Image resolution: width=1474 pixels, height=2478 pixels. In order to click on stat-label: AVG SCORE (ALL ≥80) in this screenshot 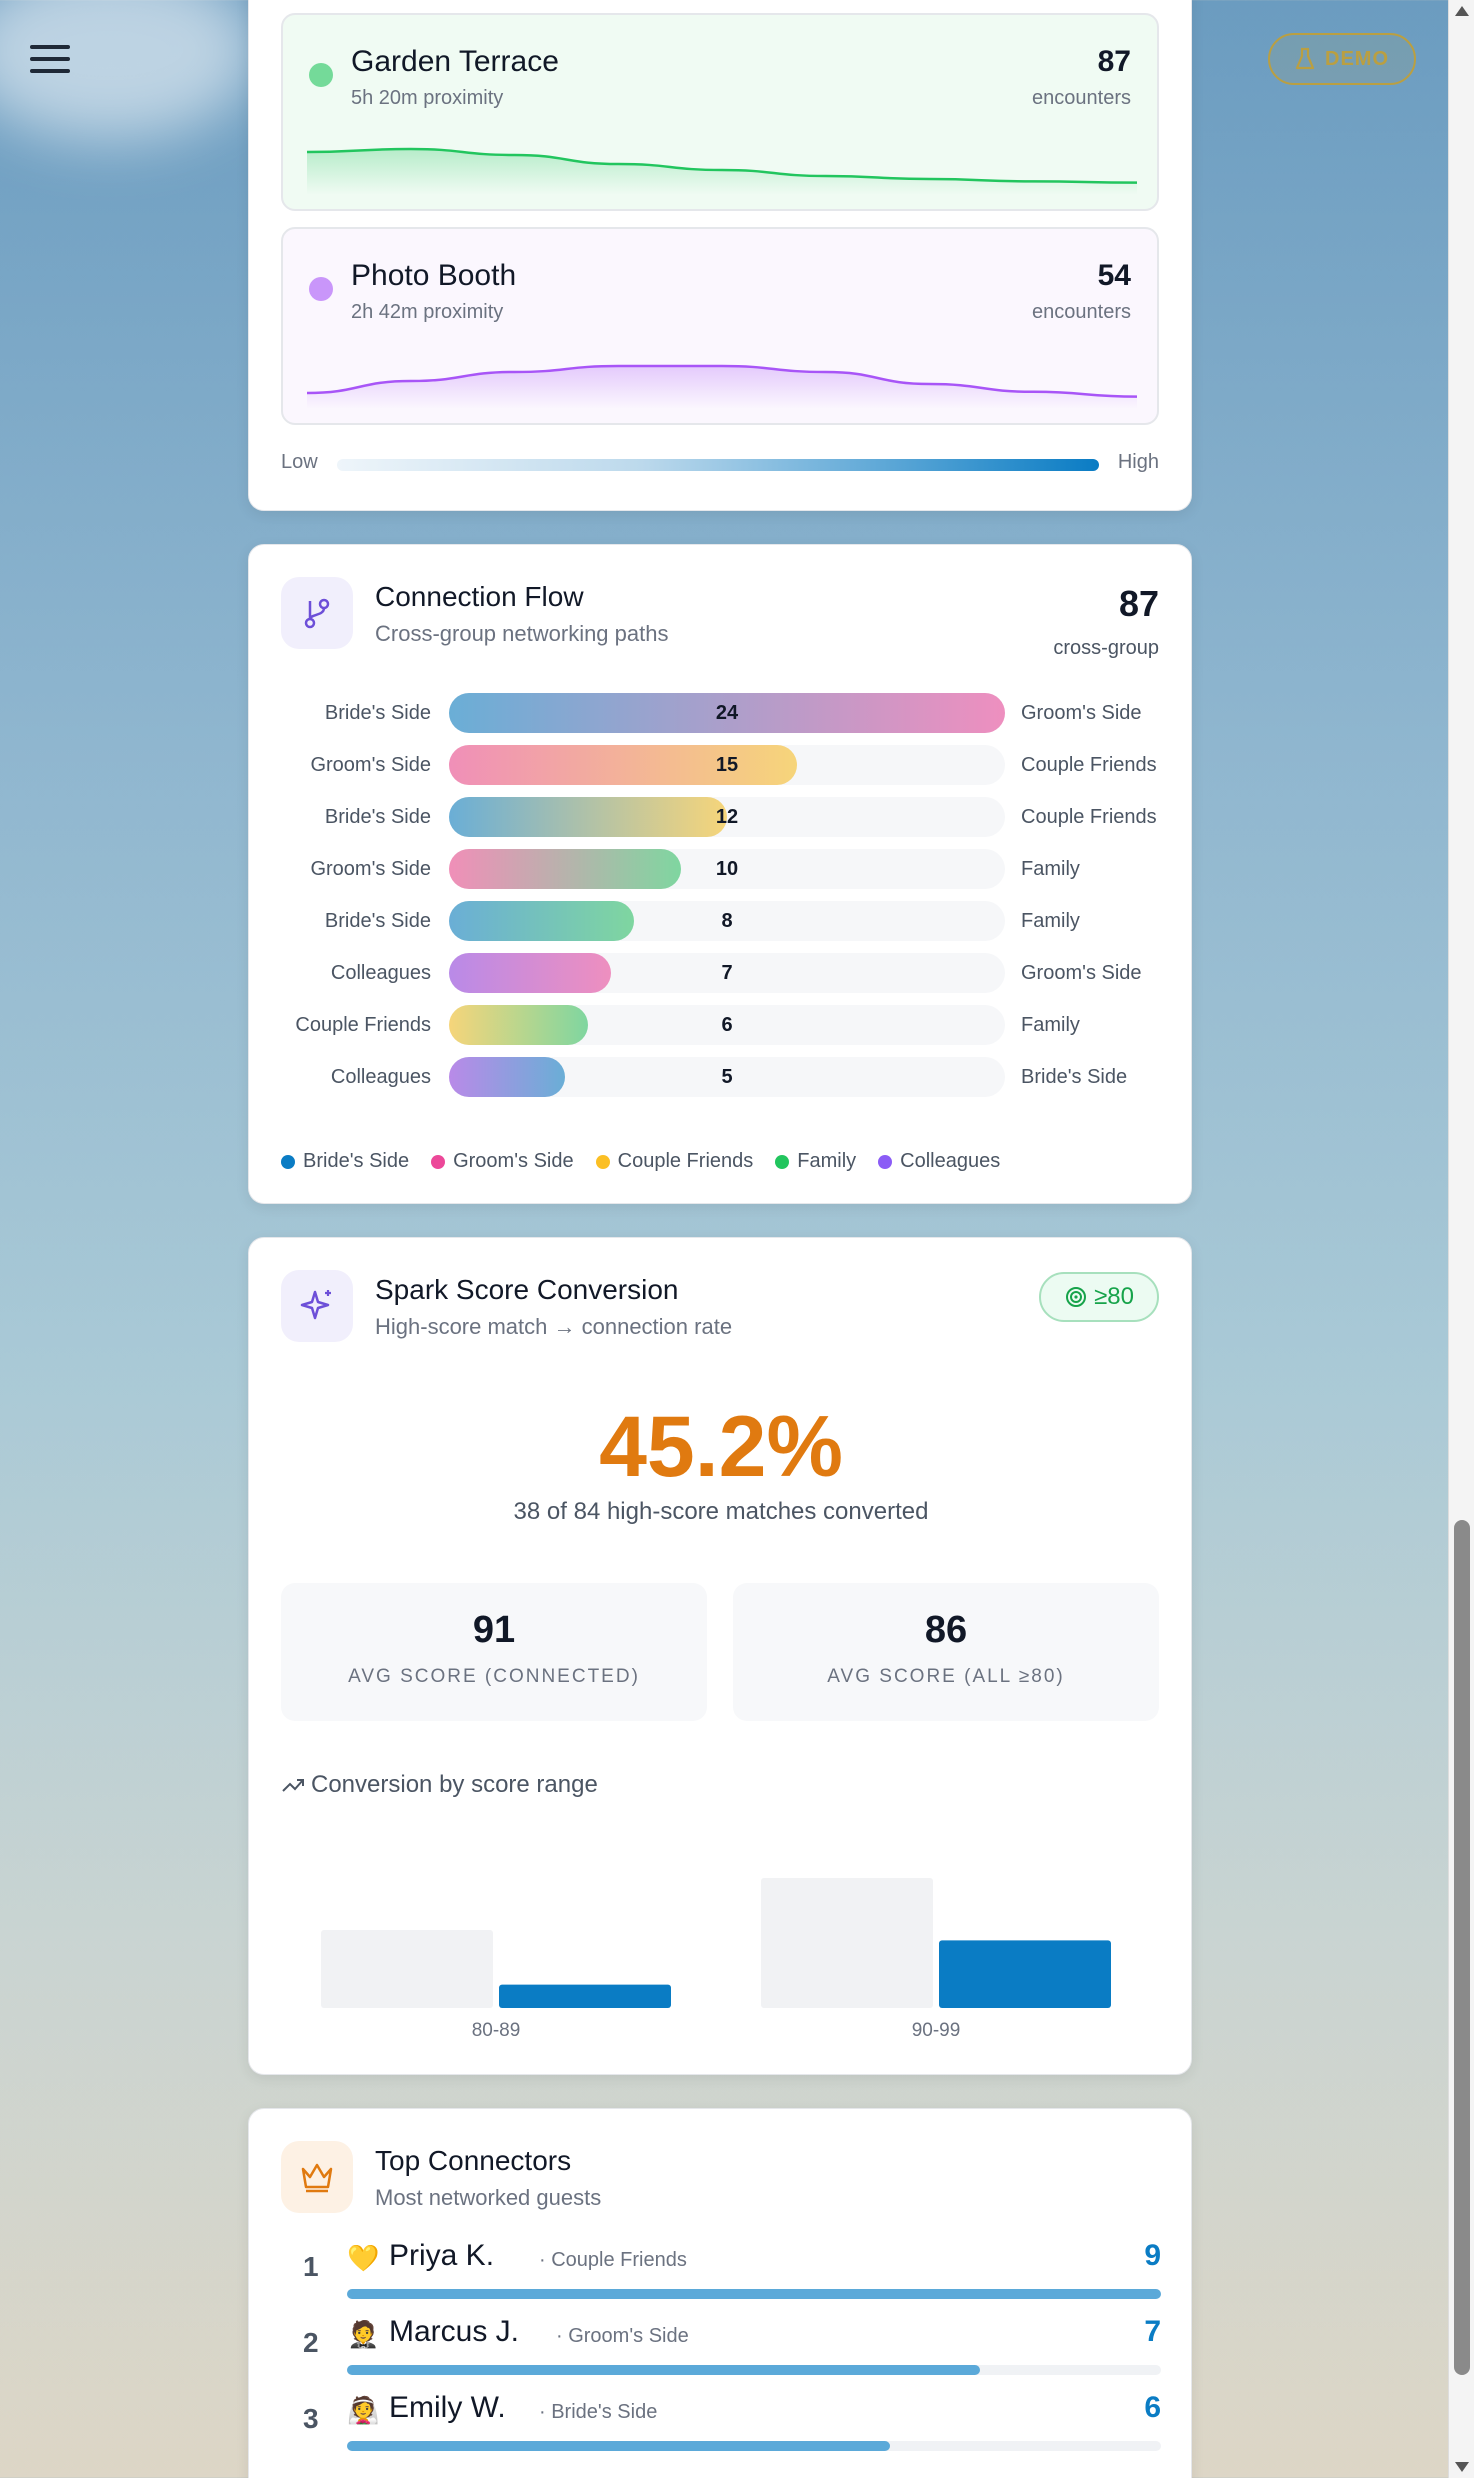, I will do `click(946, 1676)`.